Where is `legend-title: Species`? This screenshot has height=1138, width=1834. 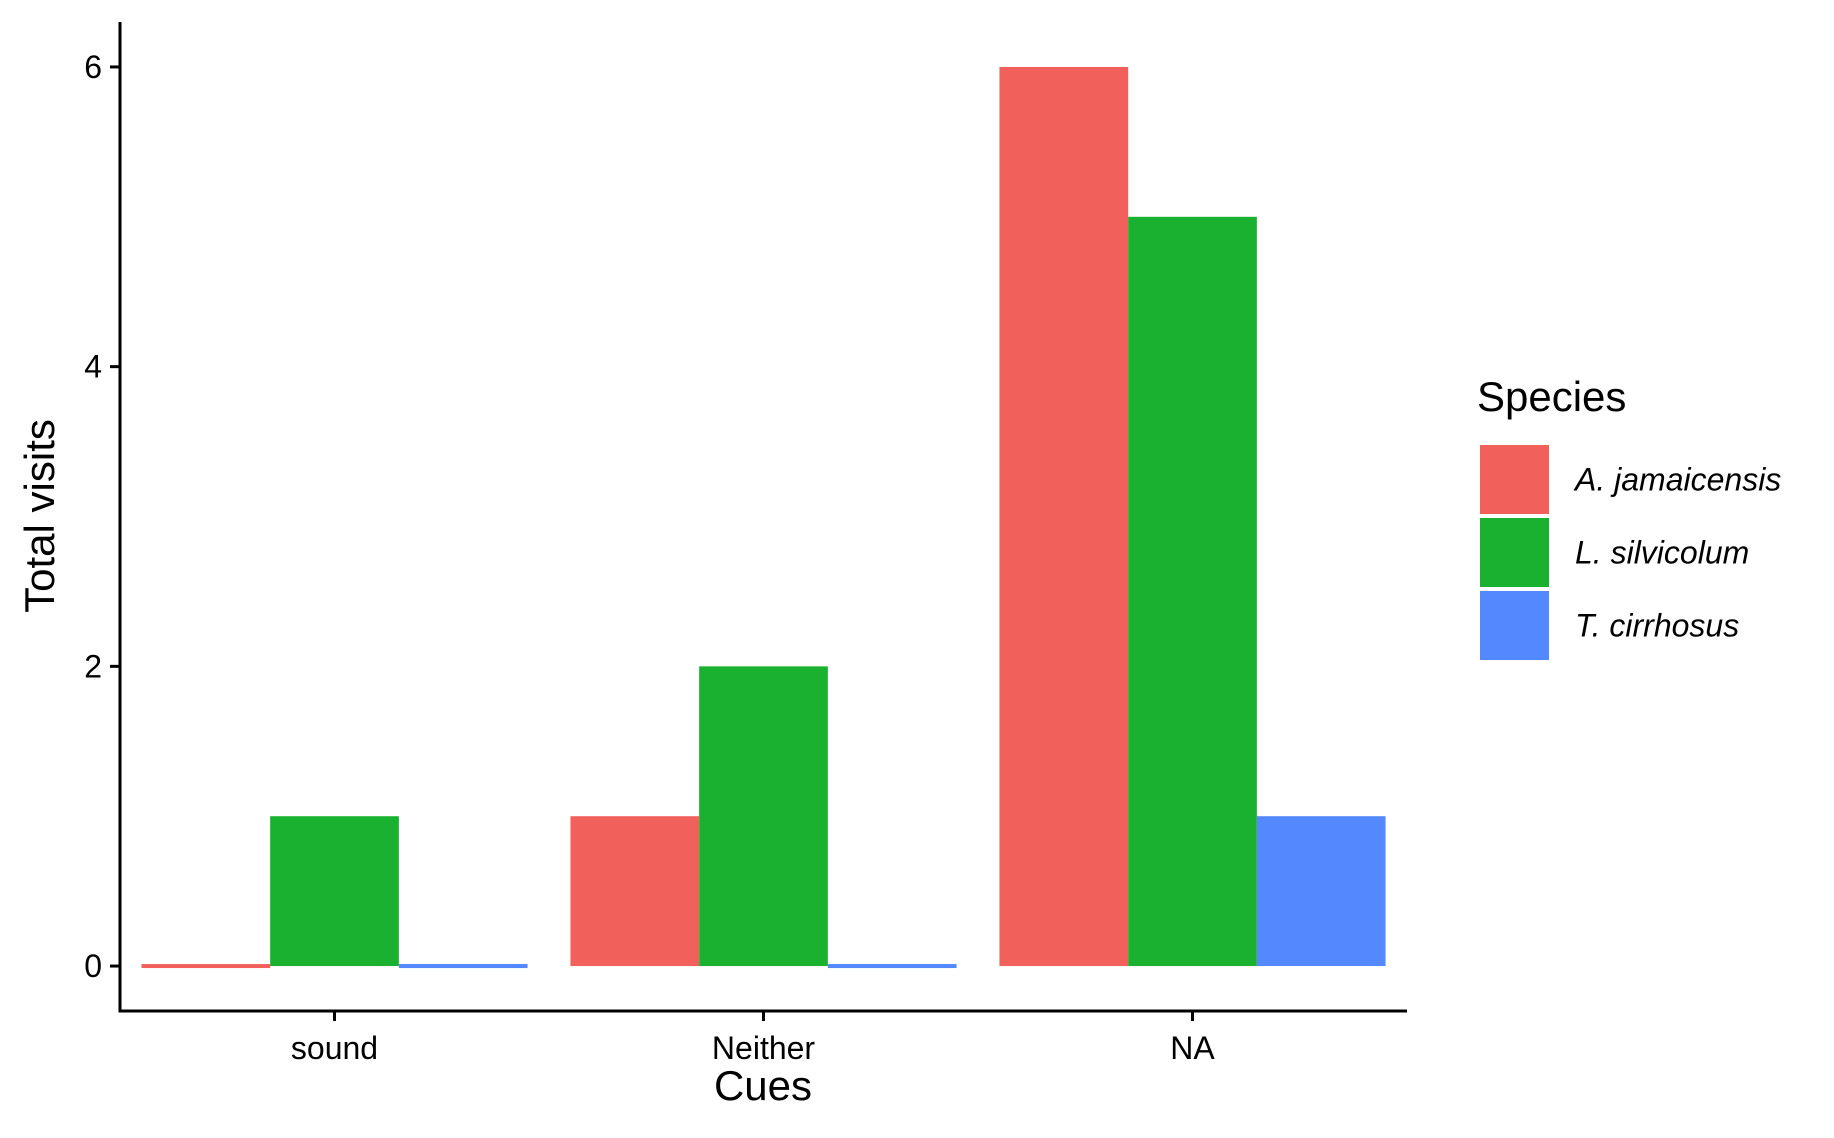 legend-title: Species is located at coordinates (1551, 396).